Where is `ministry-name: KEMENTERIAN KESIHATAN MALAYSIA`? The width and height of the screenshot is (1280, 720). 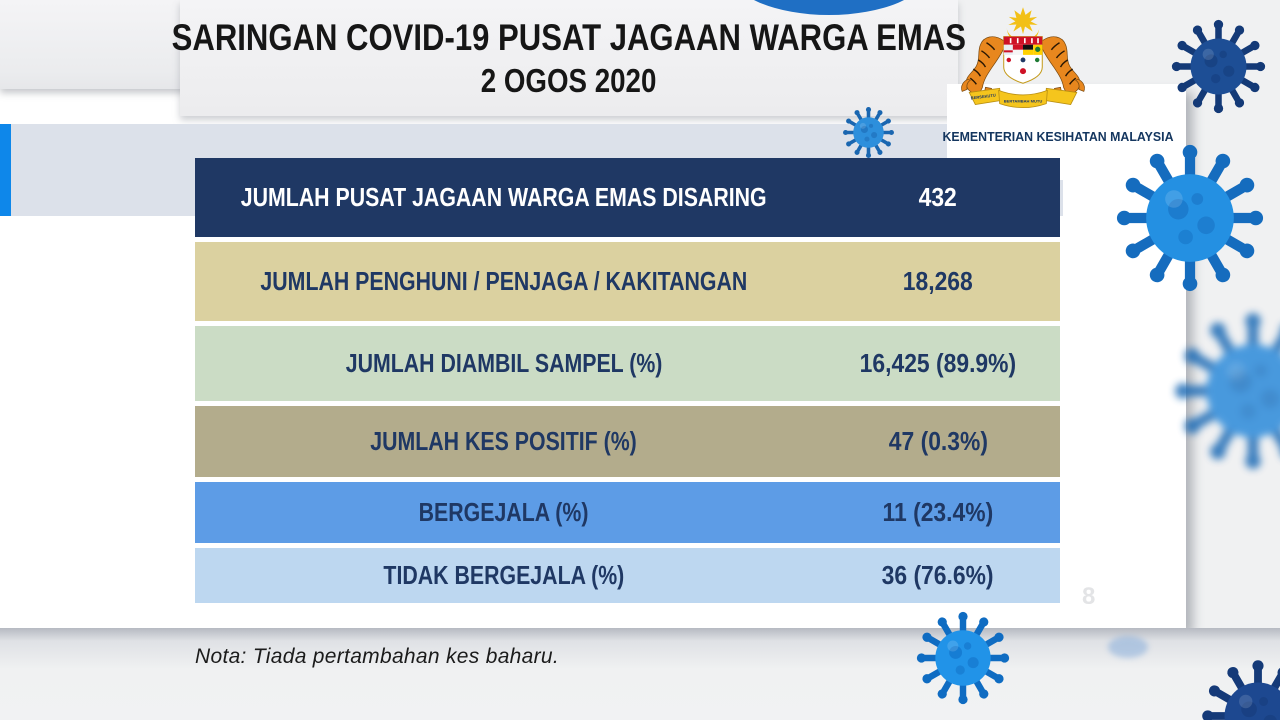 ministry-name: KEMENTERIAN KESIHATAN MALAYSIA is located at coordinates (1058, 136).